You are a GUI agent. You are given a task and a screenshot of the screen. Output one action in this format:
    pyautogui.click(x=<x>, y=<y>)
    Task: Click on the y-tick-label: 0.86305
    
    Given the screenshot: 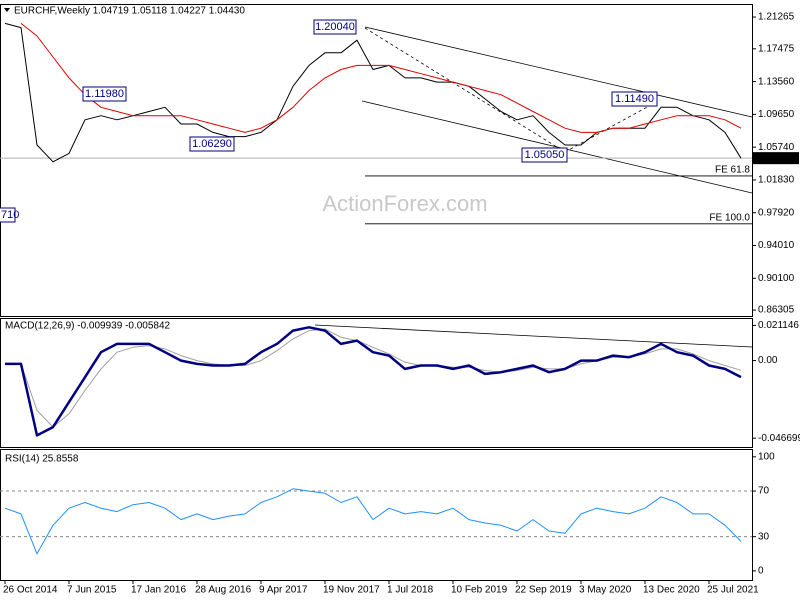 What is the action you would take?
    pyautogui.click(x=776, y=310)
    